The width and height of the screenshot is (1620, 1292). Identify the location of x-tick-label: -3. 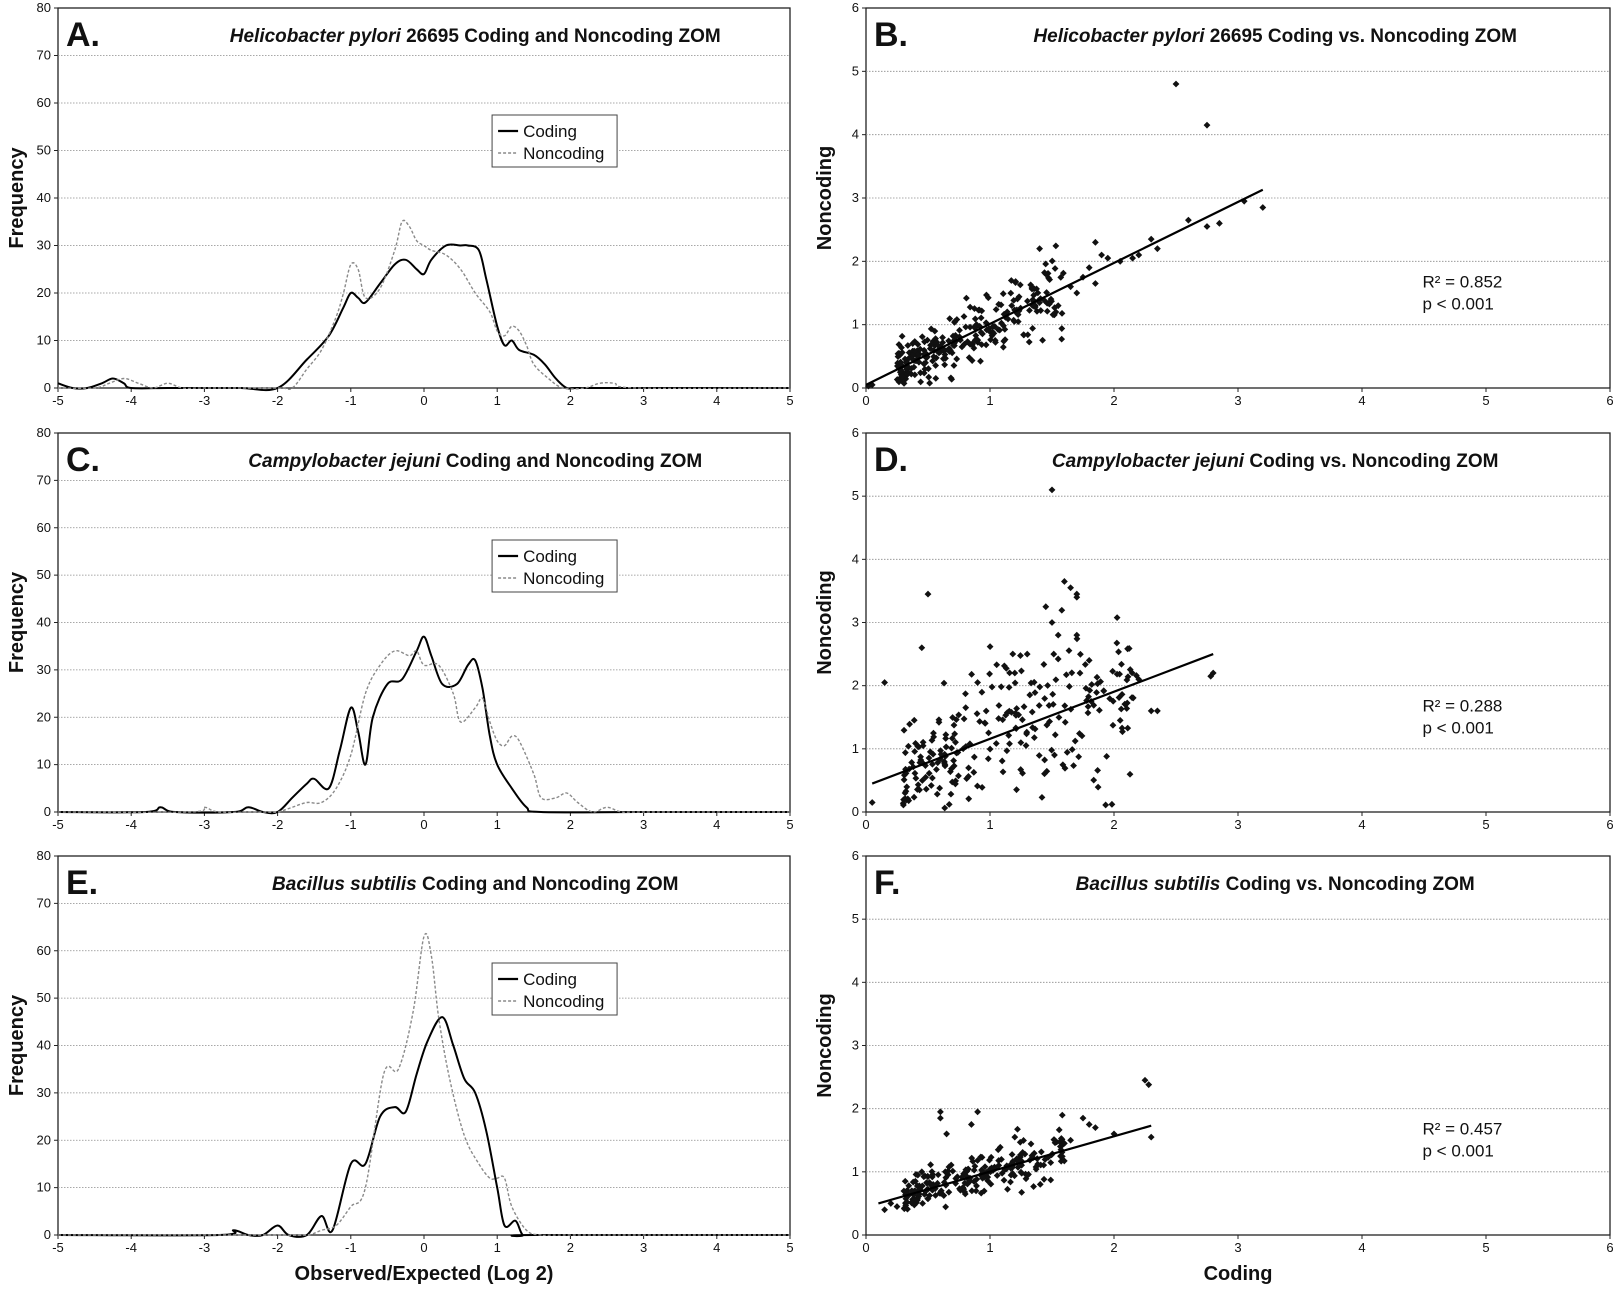
(205, 824).